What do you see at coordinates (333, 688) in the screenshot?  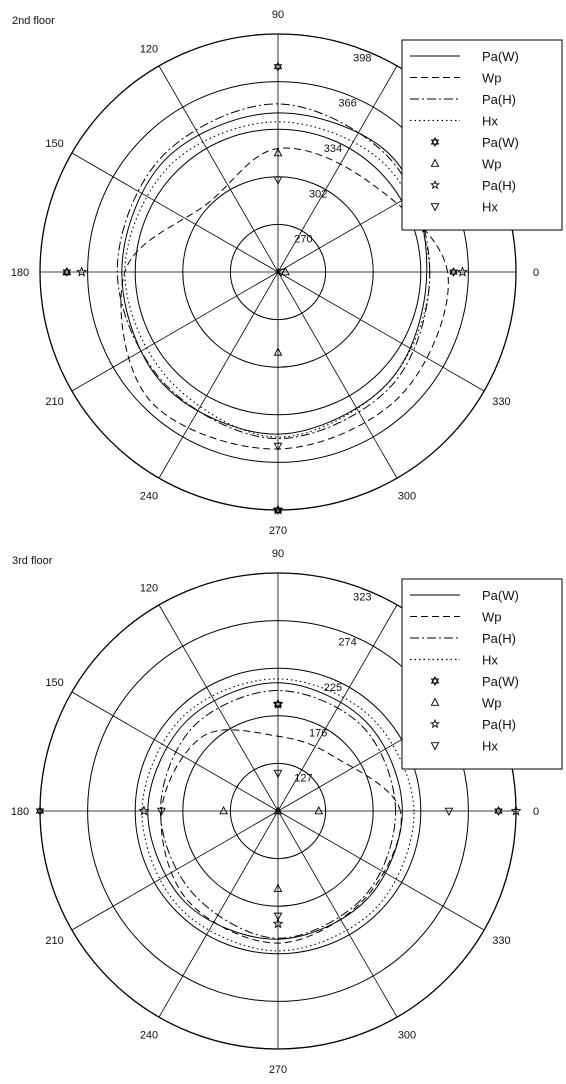 I see `radial-tick-label: 225` at bounding box center [333, 688].